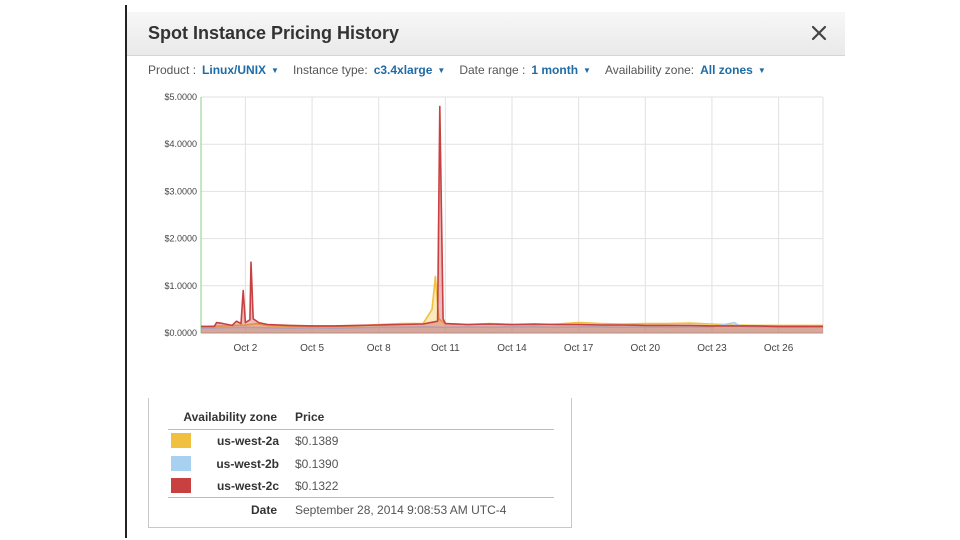 The image size is (960, 540). What do you see at coordinates (486, 34) in the screenshot?
I see `dialog-header: Spot Instance Pricing History` at bounding box center [486, 34].